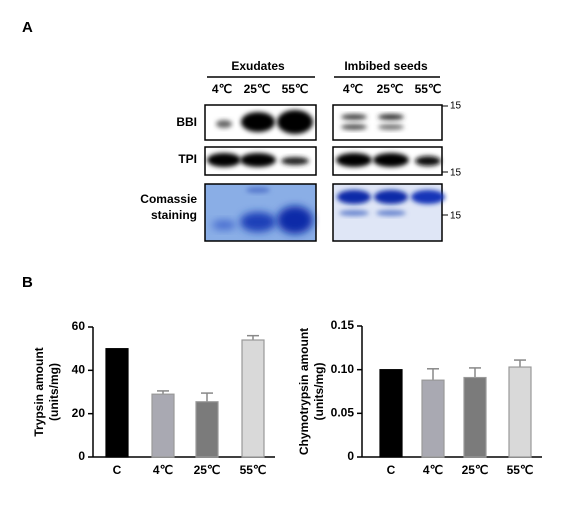 The width and height of the screenshot is (568, 512). I want to click on row-label: BBI, so click(186, 122).